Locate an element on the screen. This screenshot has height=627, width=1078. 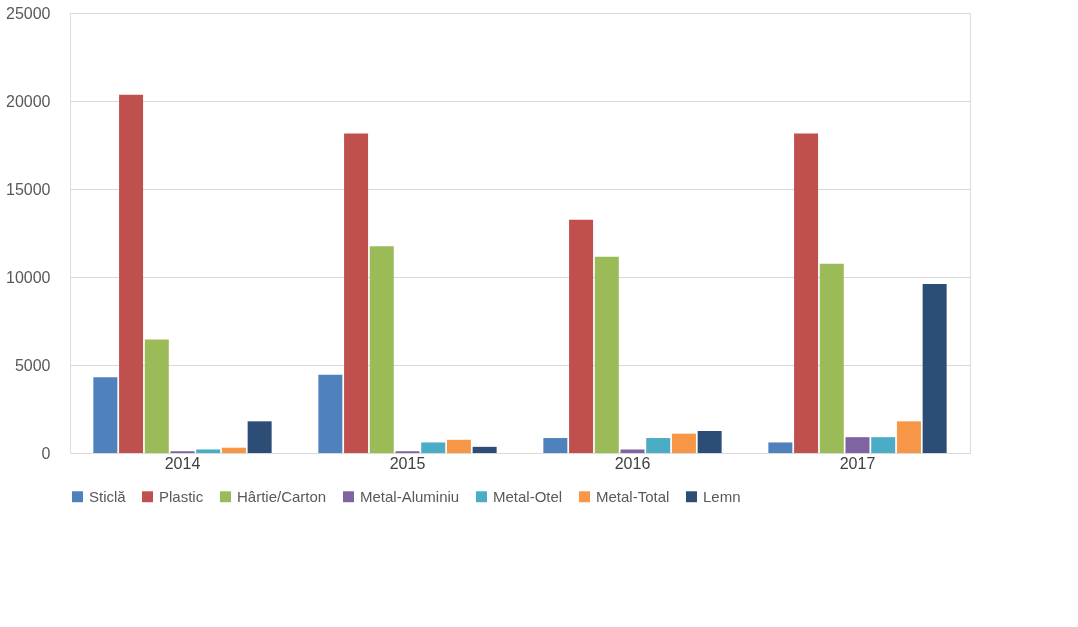
y-tick-label: 0 is located at coordinates (46, 453).